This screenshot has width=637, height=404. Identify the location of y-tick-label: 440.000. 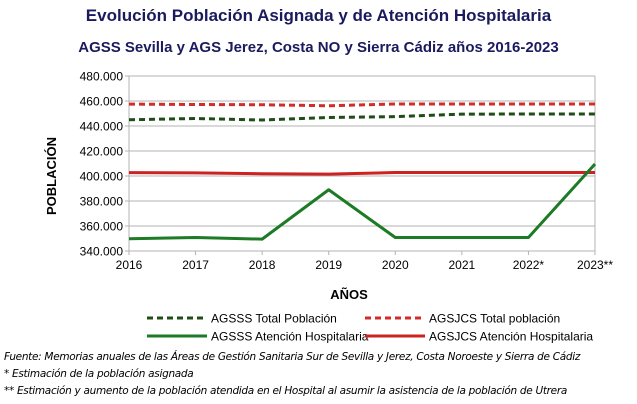
(102, 127).